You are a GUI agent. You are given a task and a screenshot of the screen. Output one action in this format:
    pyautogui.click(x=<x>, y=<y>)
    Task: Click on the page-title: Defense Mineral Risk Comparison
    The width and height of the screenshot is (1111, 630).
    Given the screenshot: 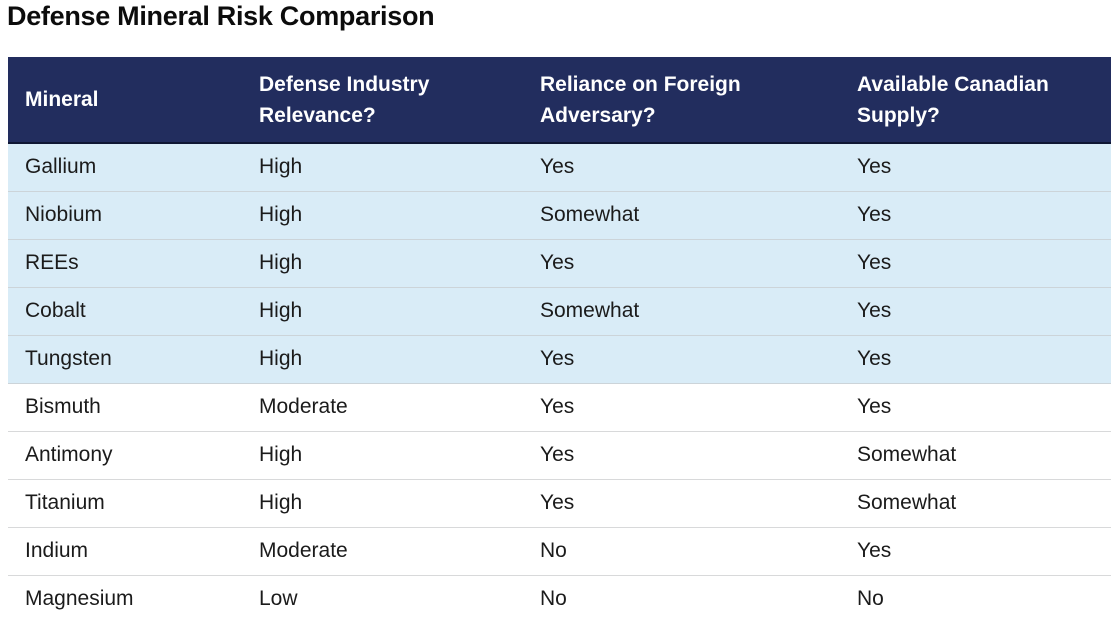 What is the action you would take?
    pyautogui.click(x=221, y=16)
    